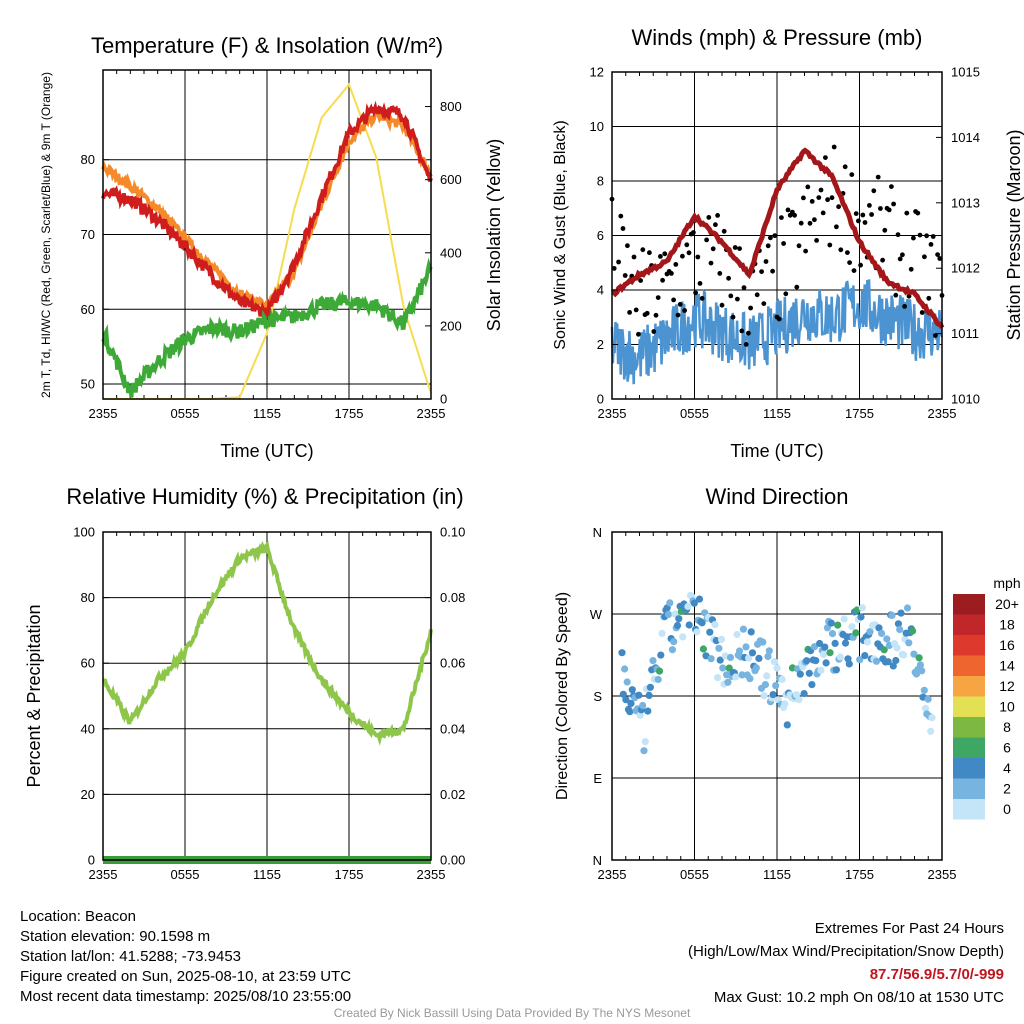  What do you see at coordinates (777, 874) in the screenshot?
I see `dir-x-tick-label: 1155` at bounding box center [777, 874].